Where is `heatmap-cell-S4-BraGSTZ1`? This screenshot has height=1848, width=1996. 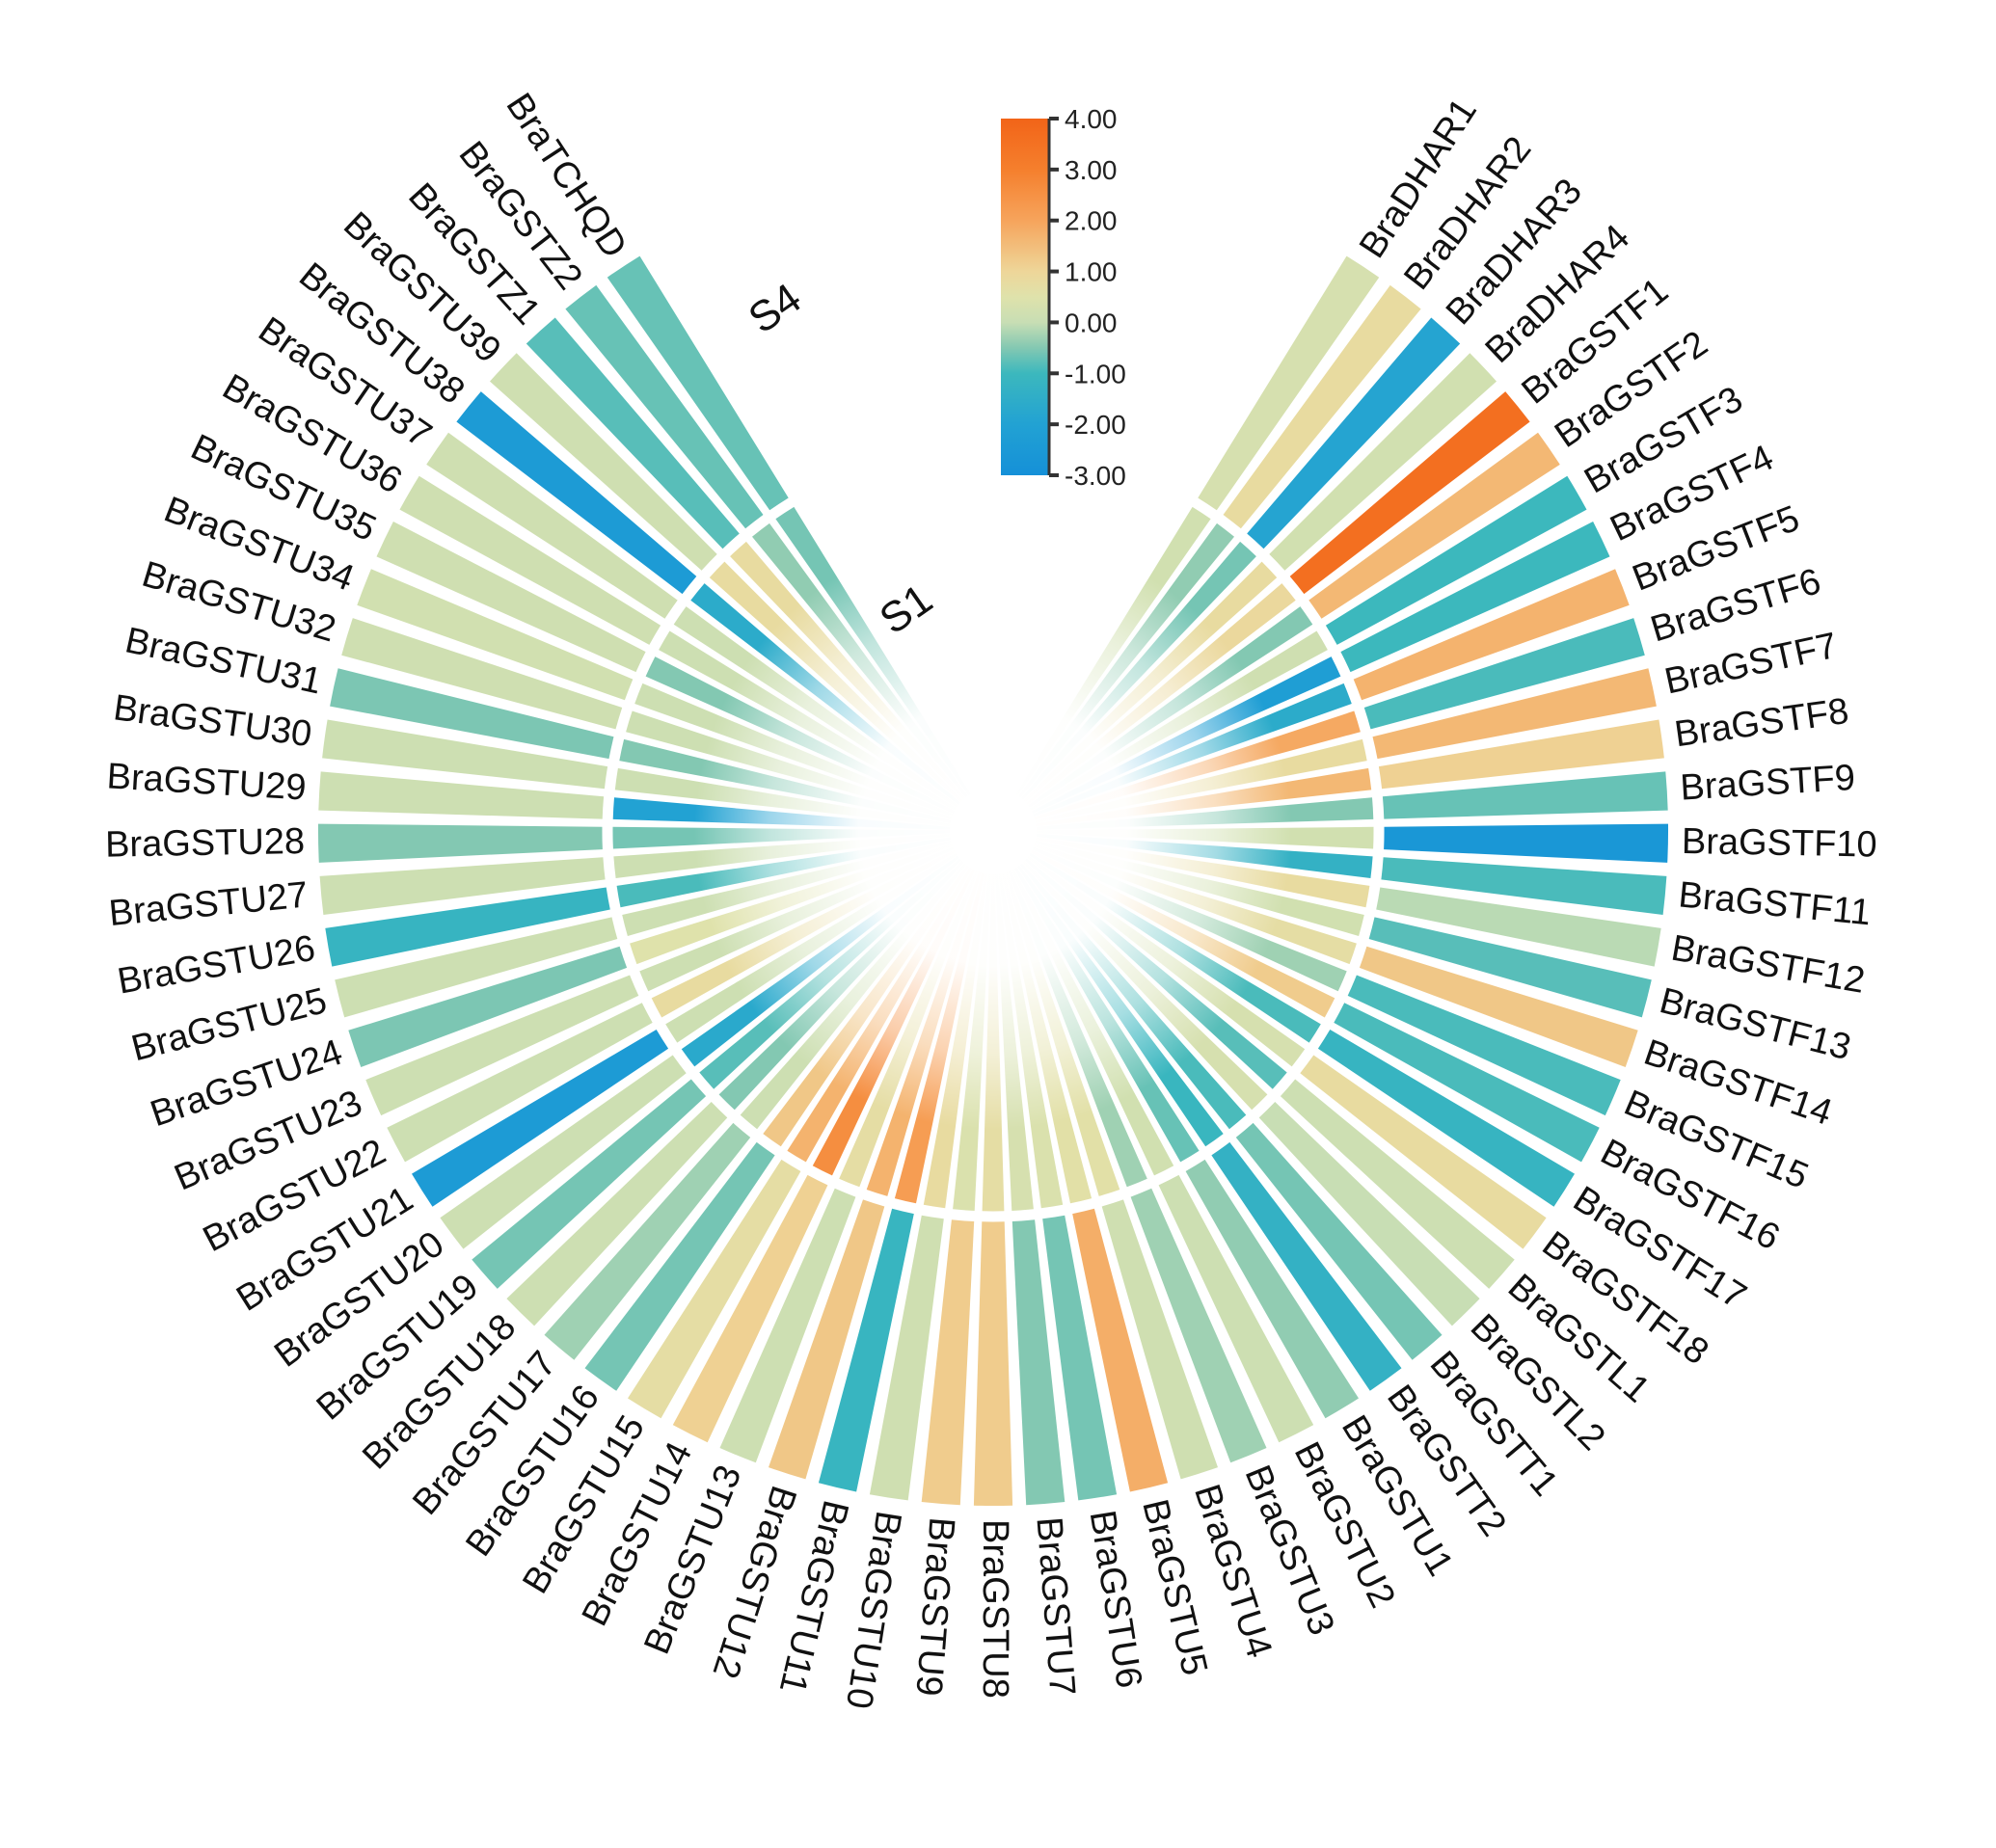 heatmap-cell-S4-BraGSTZ1 is located at coordinates (633, 433).